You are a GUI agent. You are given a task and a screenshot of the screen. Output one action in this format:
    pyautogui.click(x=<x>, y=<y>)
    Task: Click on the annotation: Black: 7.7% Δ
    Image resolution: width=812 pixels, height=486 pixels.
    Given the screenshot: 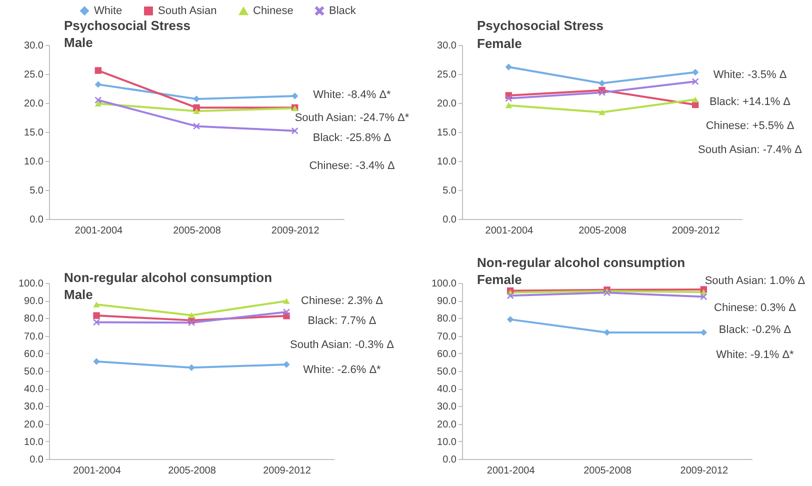 What is the action you would take?
    pyautogui.click(x=342, y=321)
    